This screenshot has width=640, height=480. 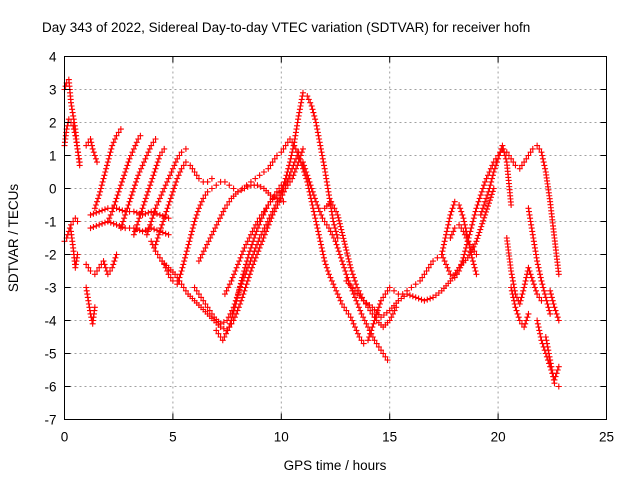 What do you see at coordinates (50, 354) in the screenshot?
I see `y-tick-label: -5` at bounding box center [50, 354].